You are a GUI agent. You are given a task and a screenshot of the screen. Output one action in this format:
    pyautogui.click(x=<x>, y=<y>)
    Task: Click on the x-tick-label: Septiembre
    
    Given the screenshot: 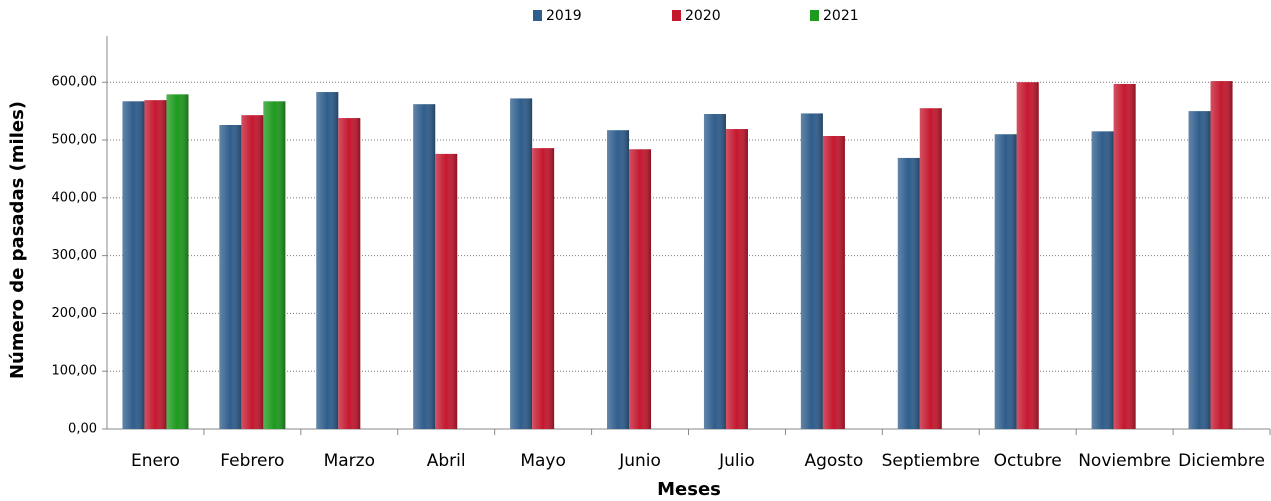 What is the action you would take?
    pyautogui.click(x=931, y=461)
    